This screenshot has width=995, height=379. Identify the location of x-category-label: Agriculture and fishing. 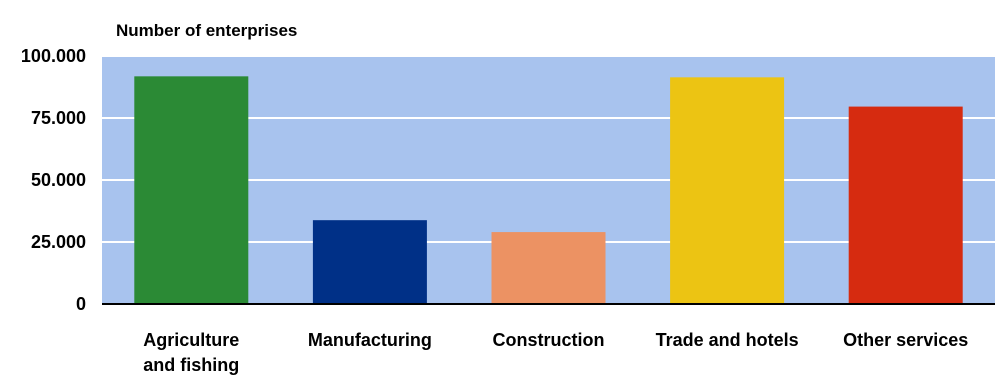
(191, 352).